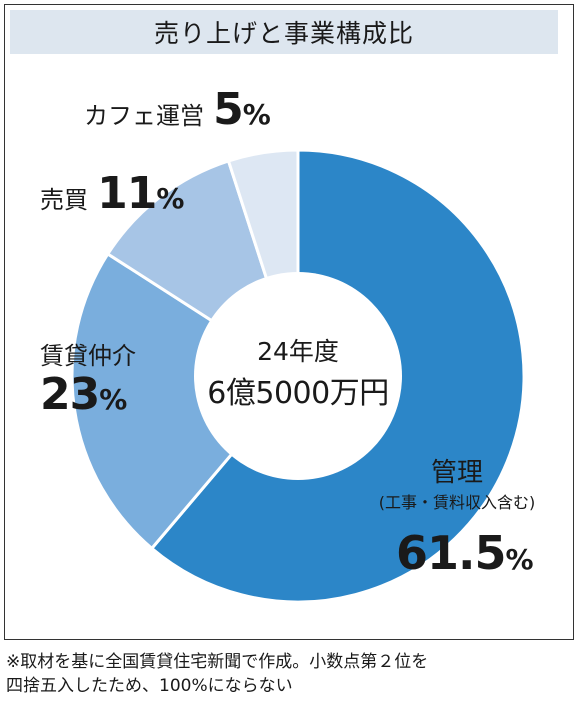 The image size is (580, 702). I want to click on label-kanri-pct: 61.5, so click(451, 553).